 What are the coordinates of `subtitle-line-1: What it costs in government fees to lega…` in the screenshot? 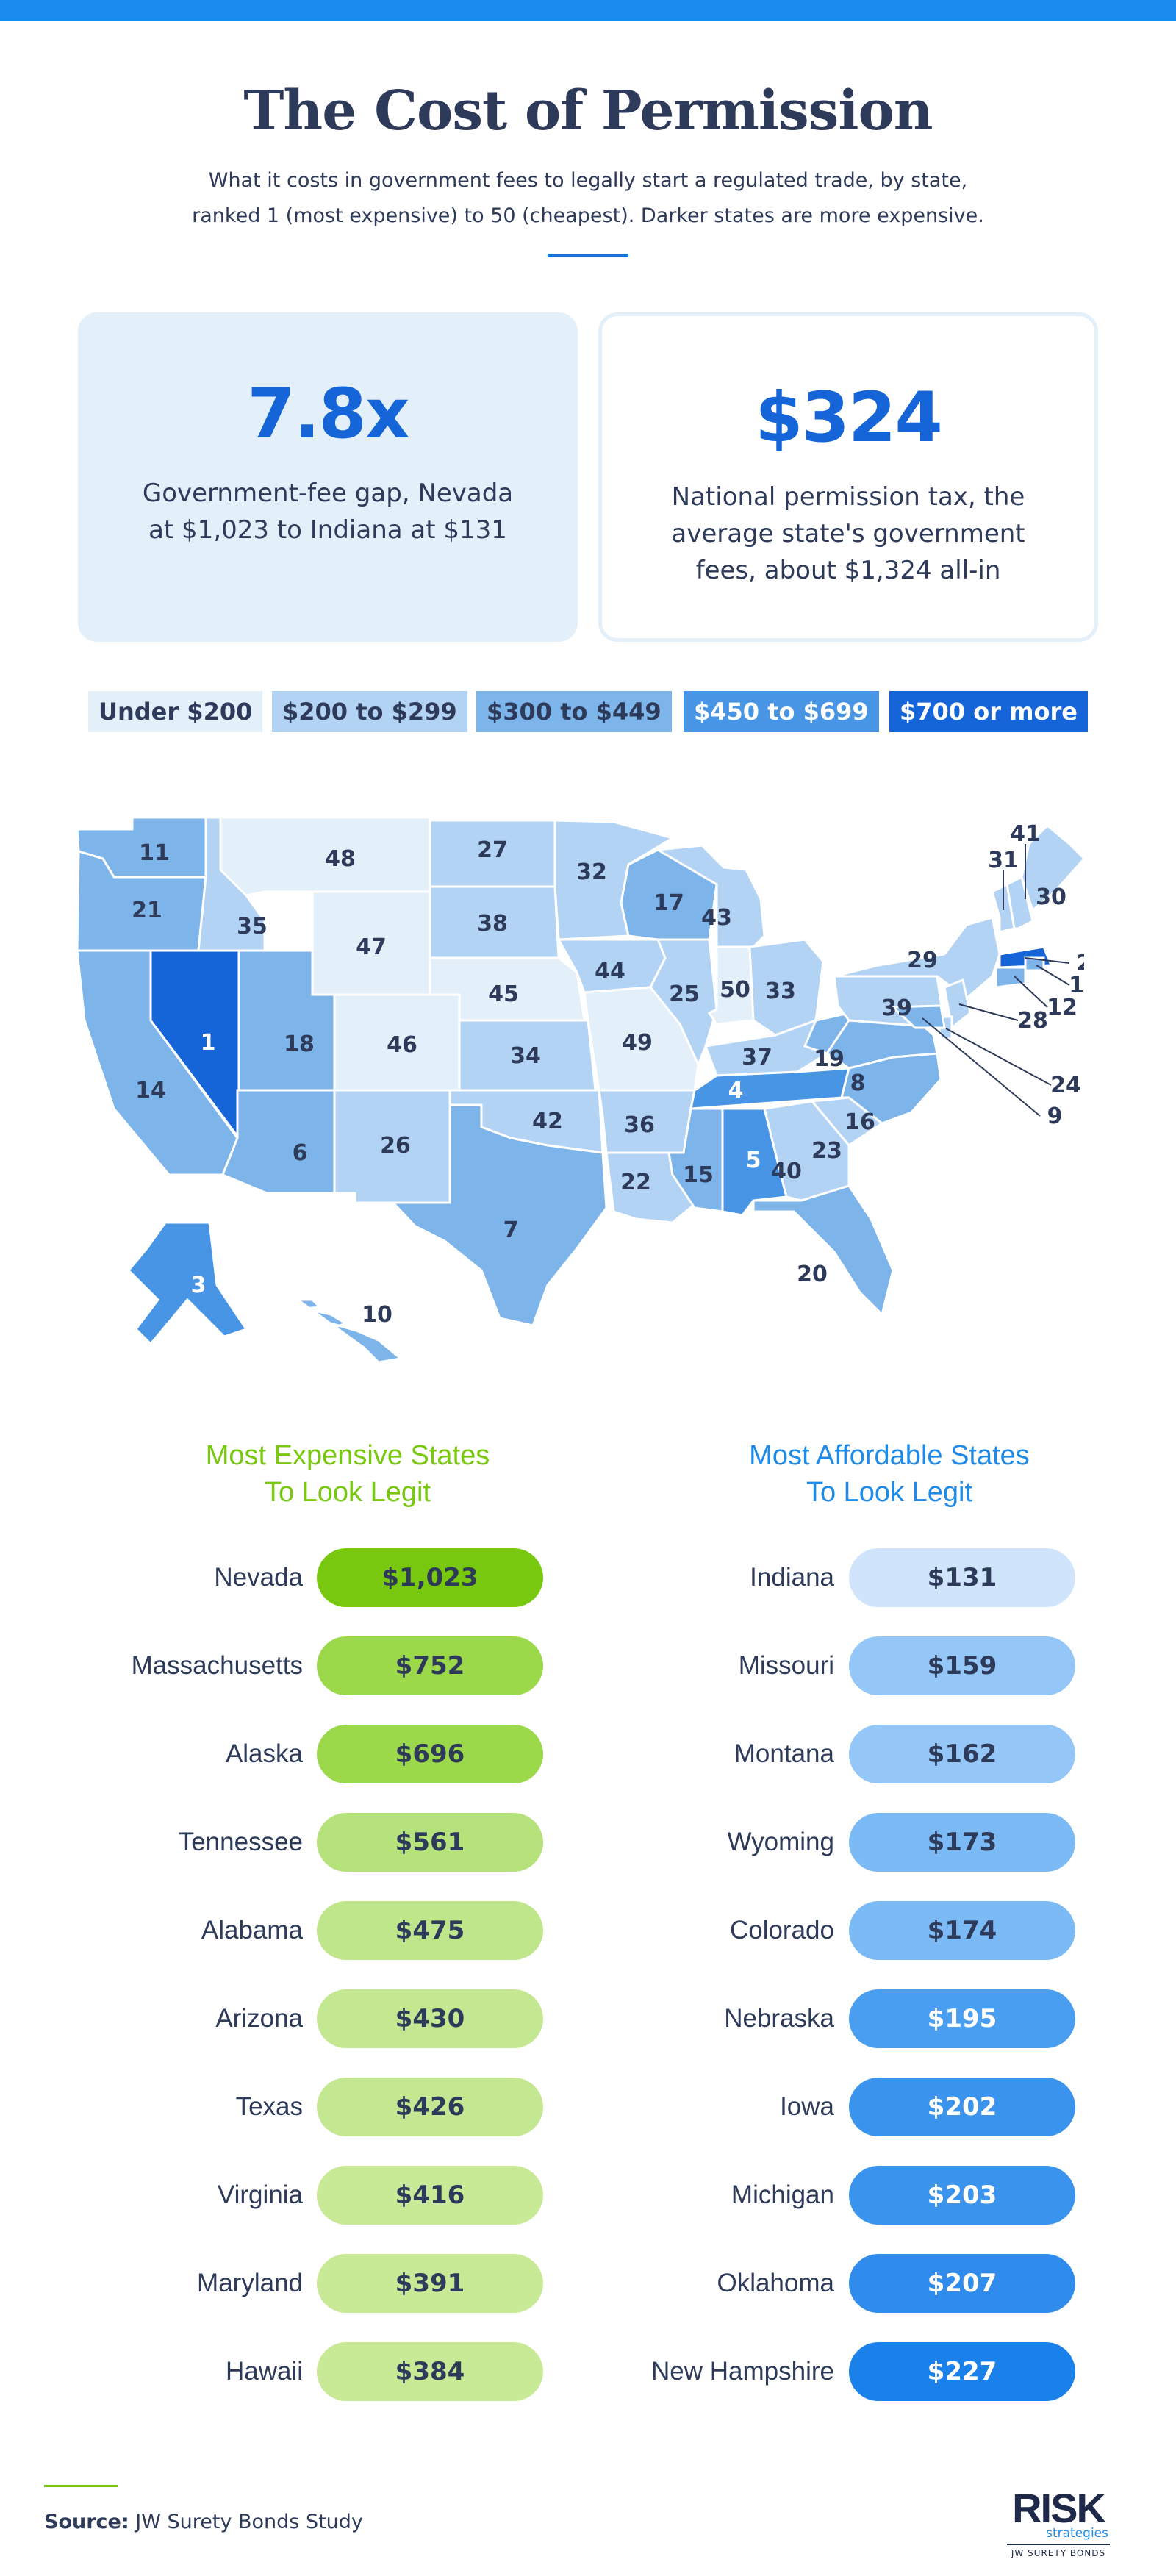 It's located at (588, 180).